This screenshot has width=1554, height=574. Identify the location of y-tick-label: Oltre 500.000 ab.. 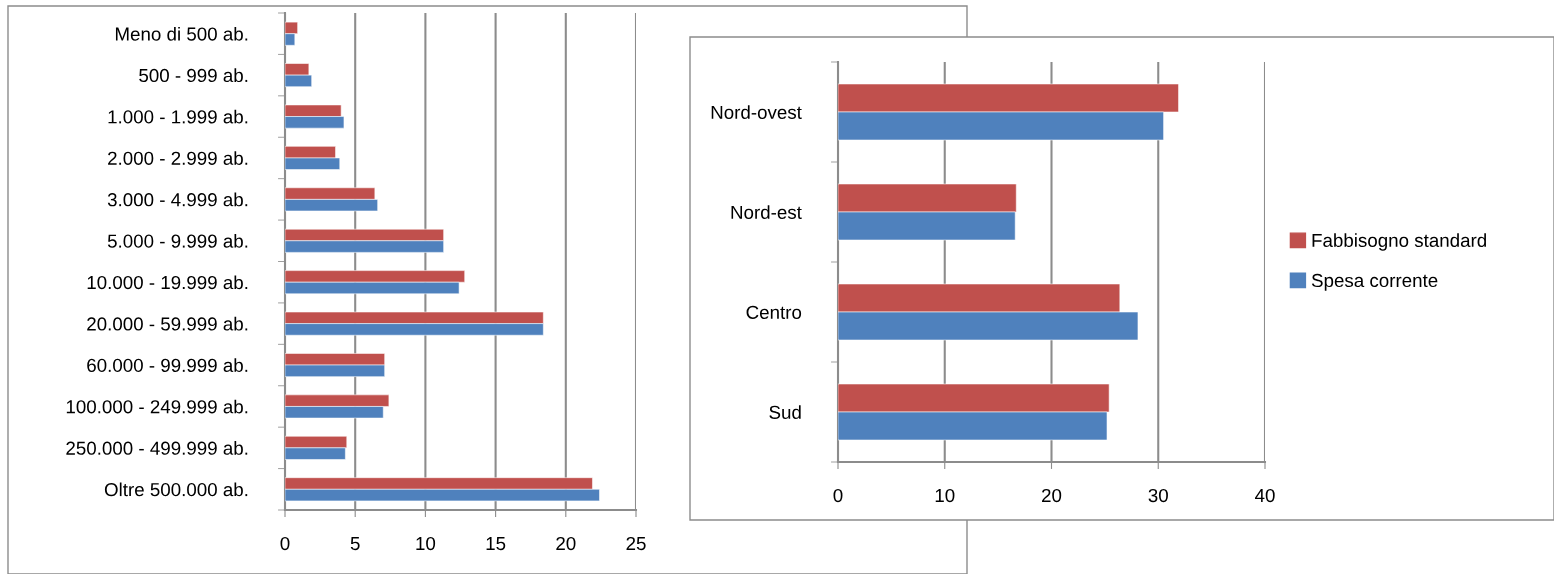
(176, 489).